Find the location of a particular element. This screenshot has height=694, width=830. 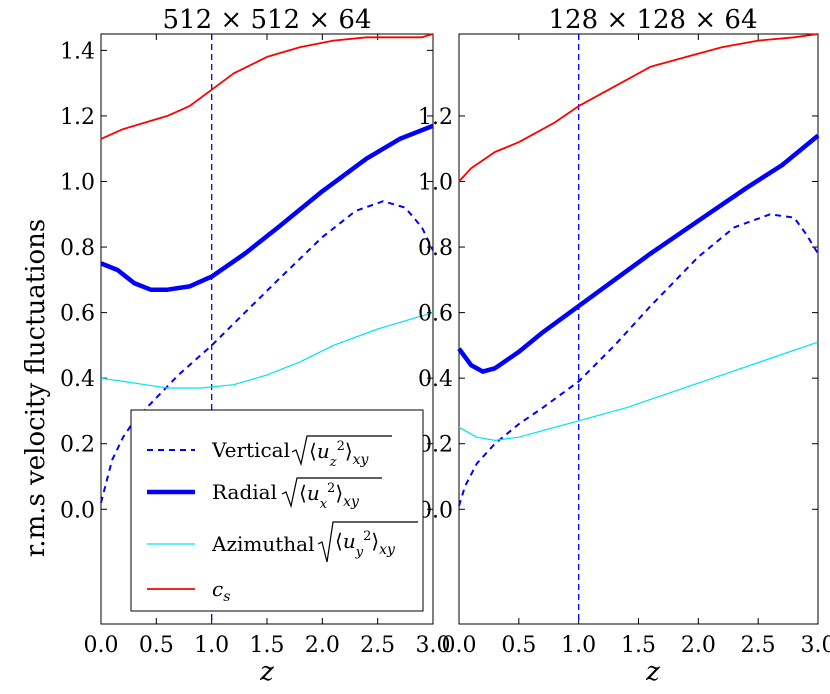

panel-right-title: 128 × 128 × 64 is located at coordinates (653, 20).